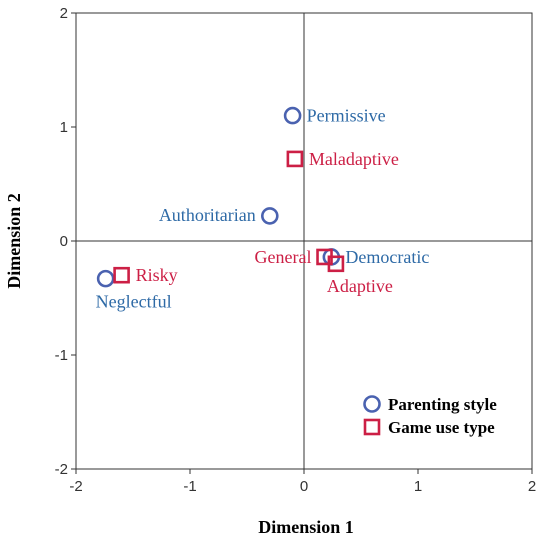 The width and height of the screenshot is (550, 543). Describe the element at coordinates (336, 264) in the screenshot. I see `point-adaptive` at that location.